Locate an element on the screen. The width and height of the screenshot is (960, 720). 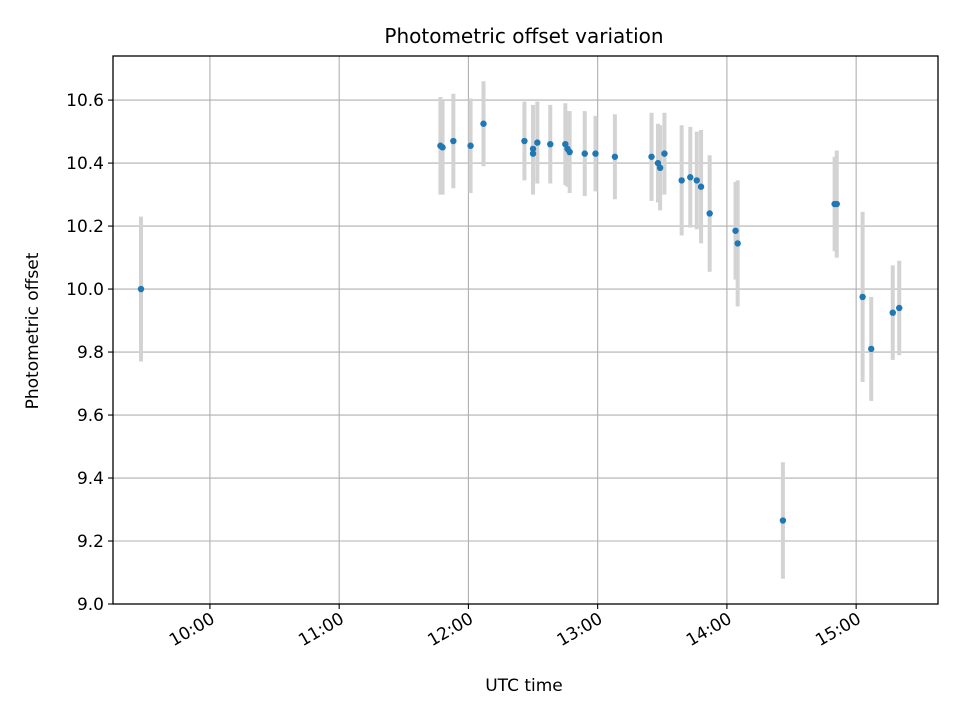
y-tick-label: 9.6 is located at coordinates (90, 416).